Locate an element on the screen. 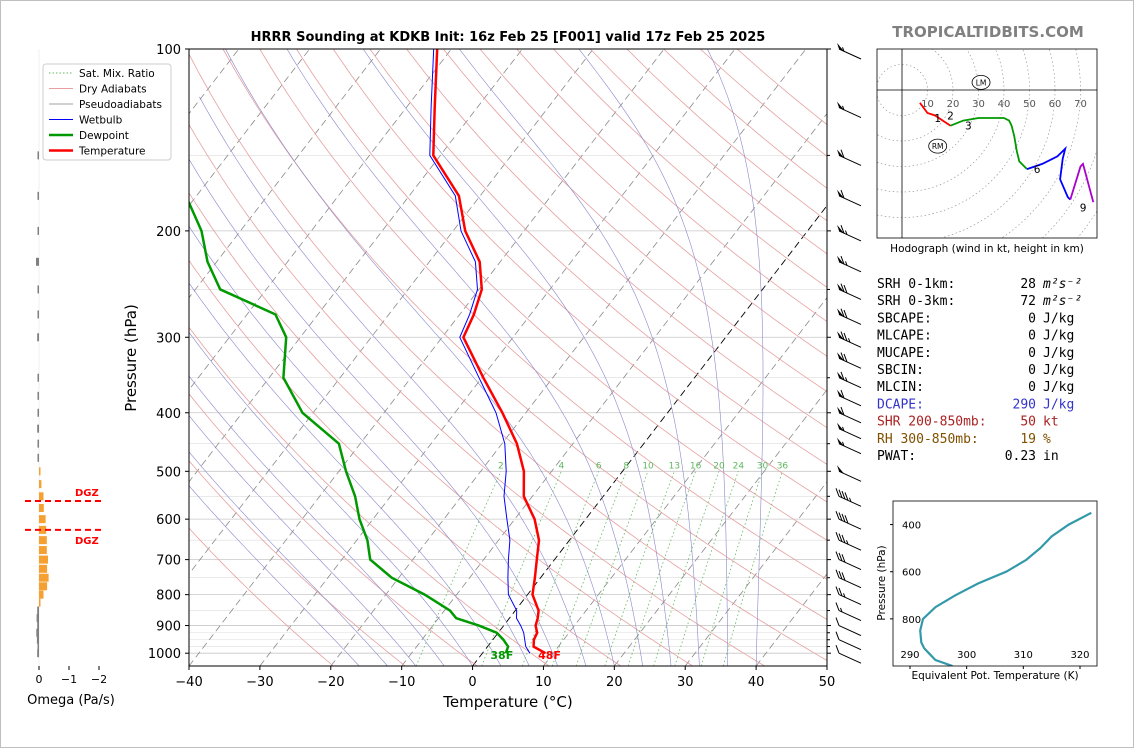 Image resolution: width=1134 pixels, height=748 pixels. param-value: 72 is located at coordinates (1028, 301).